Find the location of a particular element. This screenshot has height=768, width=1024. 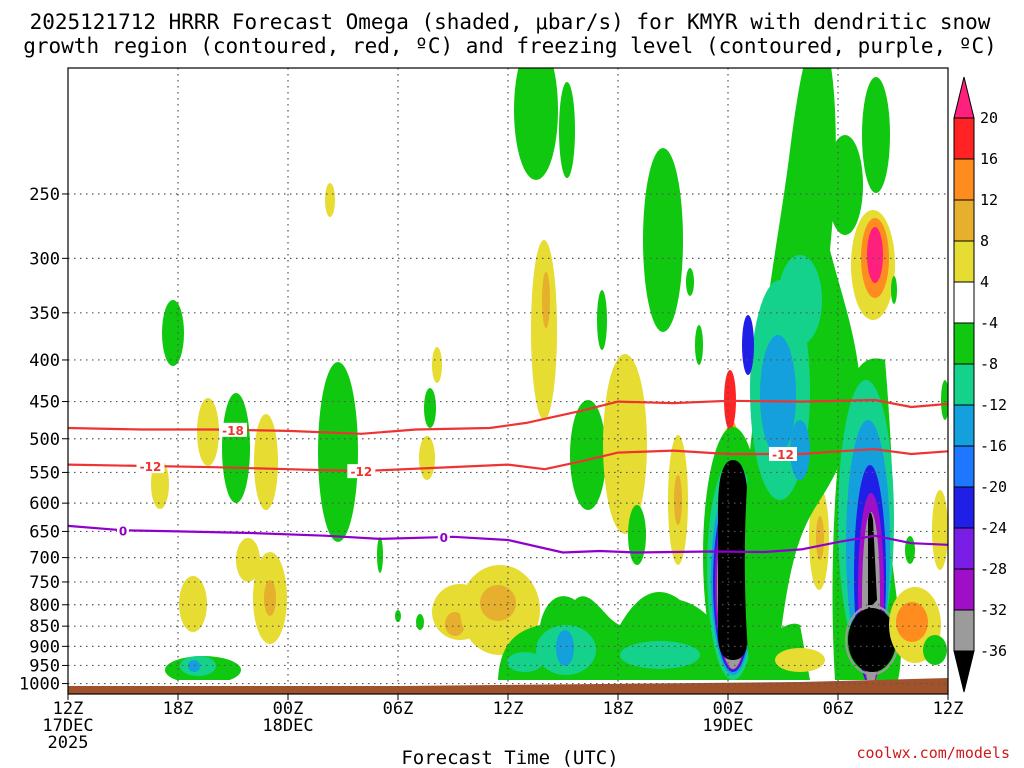

colorbar: 20 16 12 8 4 -4 -8 -12 -16 -20 -24 -28 -32 -36 is located at coordinates (980, 384).